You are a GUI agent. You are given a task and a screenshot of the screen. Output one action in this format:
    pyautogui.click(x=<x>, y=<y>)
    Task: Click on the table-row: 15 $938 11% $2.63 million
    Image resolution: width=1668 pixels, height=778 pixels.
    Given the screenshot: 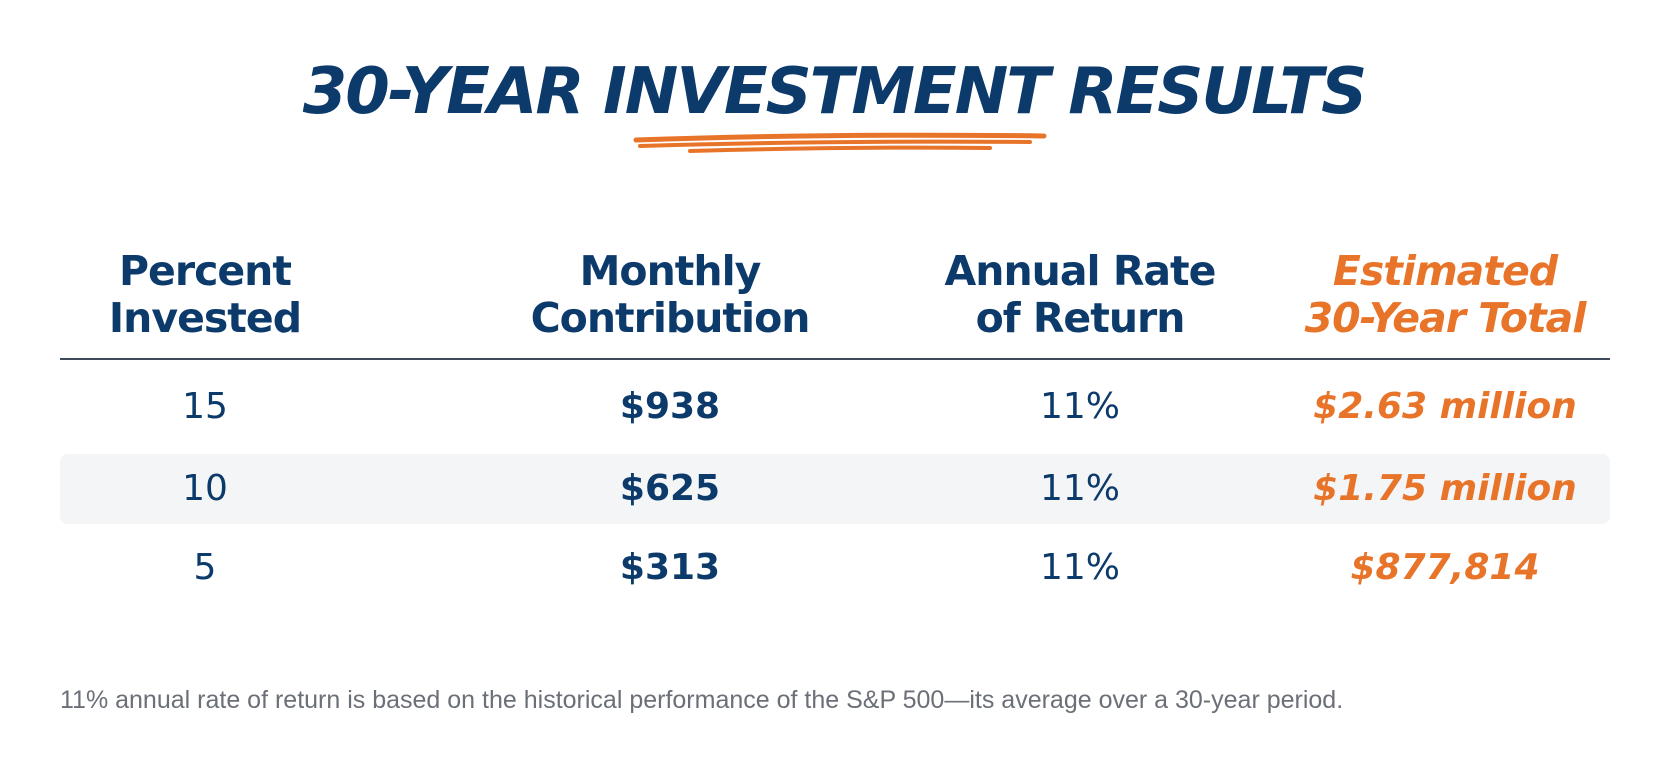 What is the action you would take?
    pyautogui.click(x=835, y=407)
    